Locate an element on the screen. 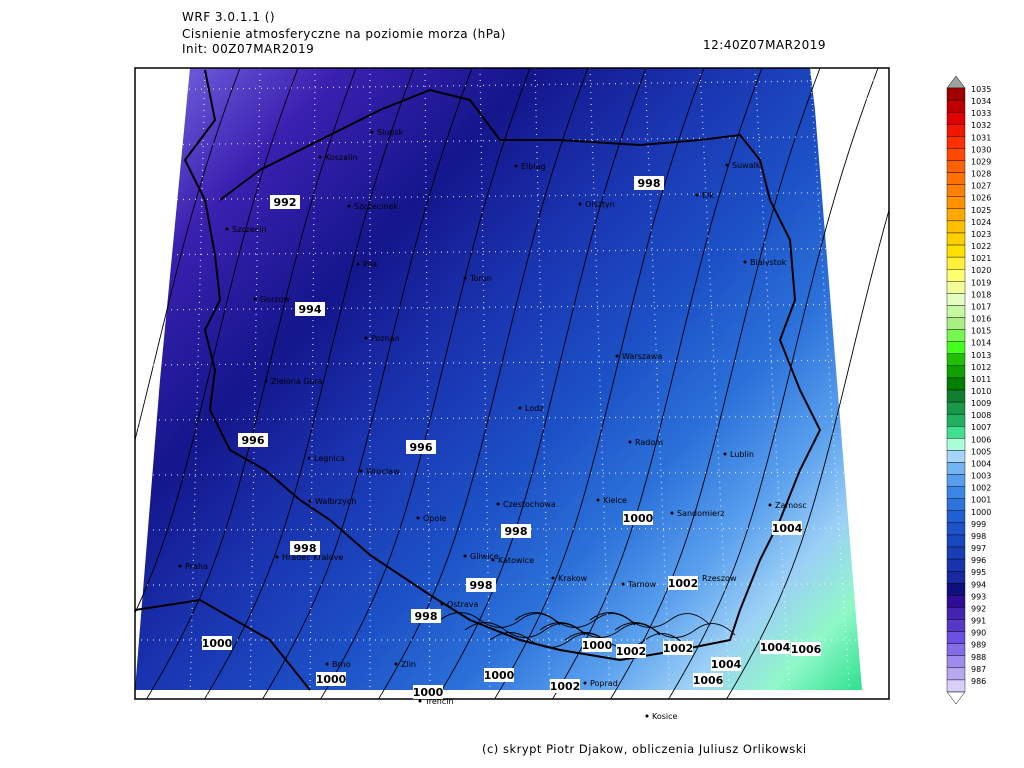 The height and width of the screenshot is (768, 1024). city-label: Tarnow is located at coordinates (642, 584).